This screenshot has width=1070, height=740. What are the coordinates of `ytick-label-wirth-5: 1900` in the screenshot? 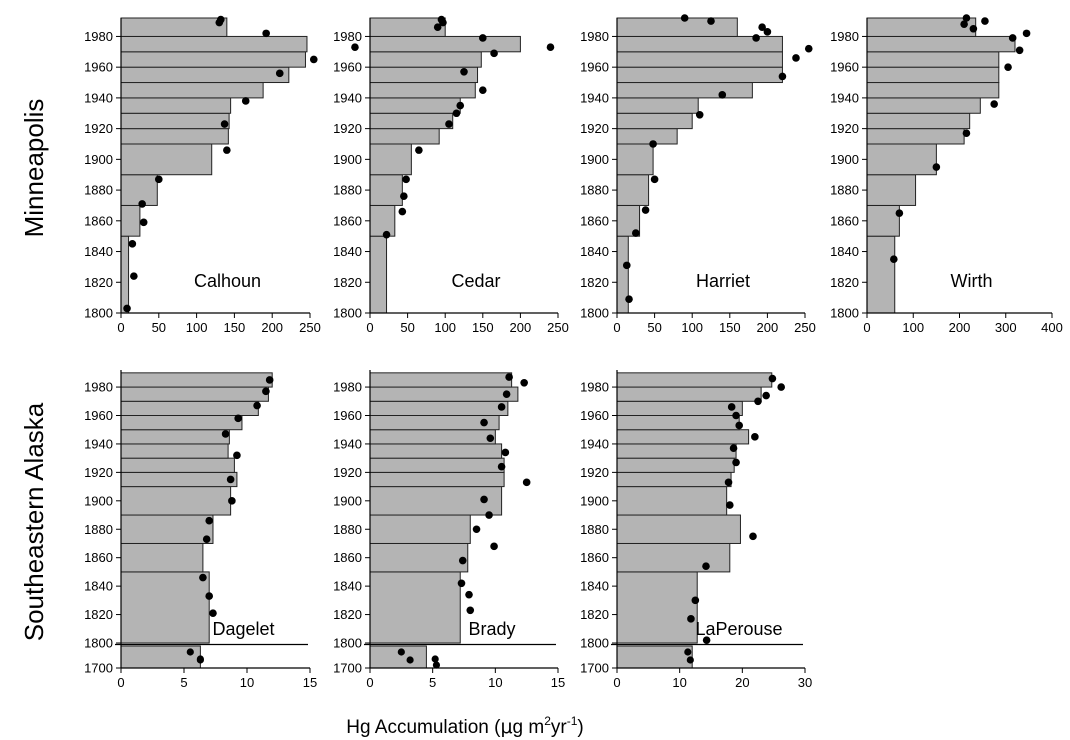 It's located at (844, 159).